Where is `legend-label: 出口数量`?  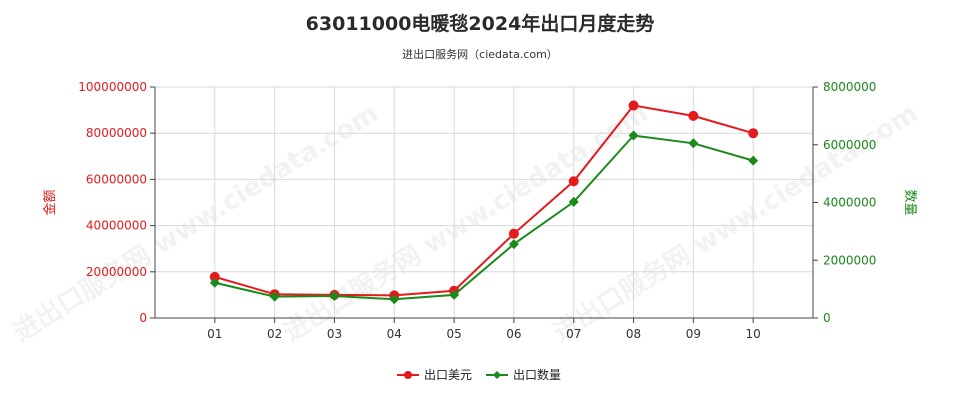 legend-label: 出口数量 is located at coordinates (537, 374).